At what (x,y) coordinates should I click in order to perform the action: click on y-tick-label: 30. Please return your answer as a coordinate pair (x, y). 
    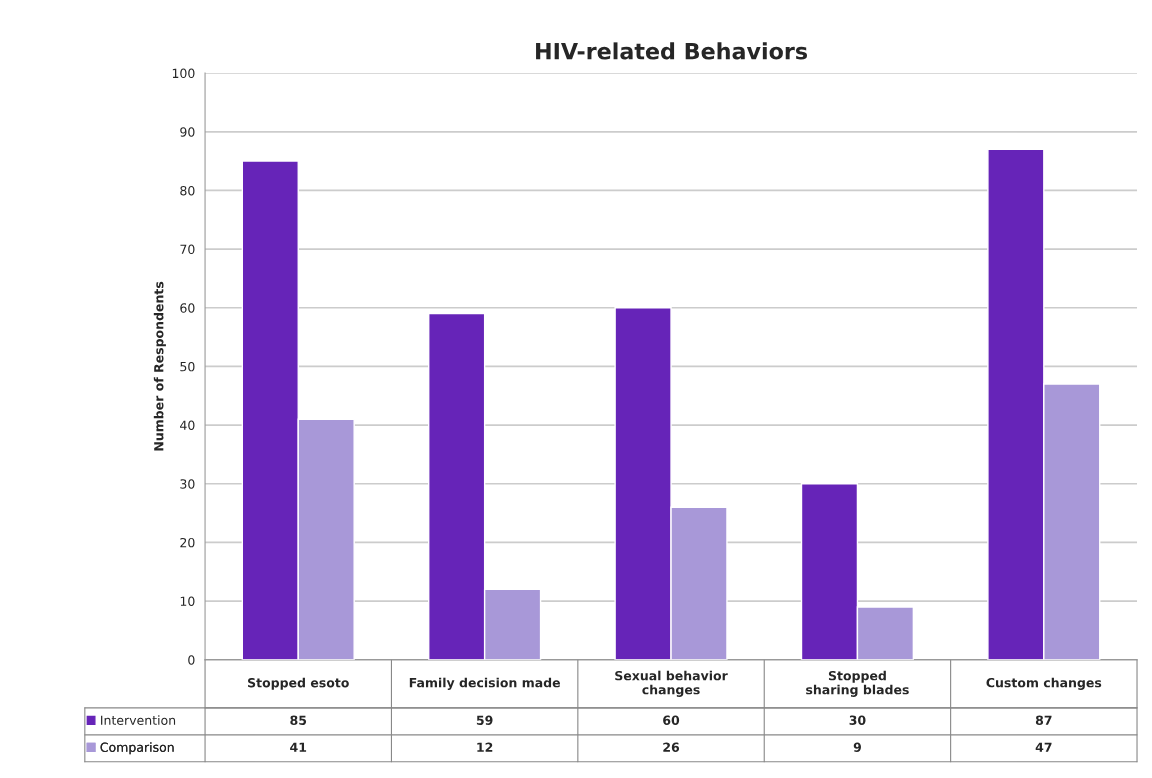
    Looking at the image, I should click on (187, 484).